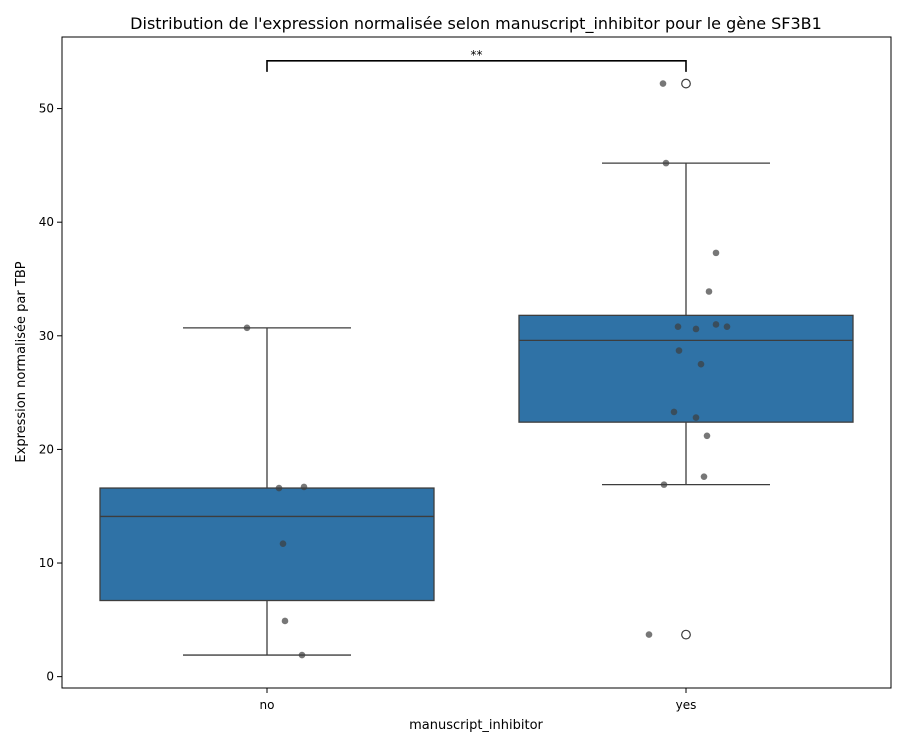 This screenshot has height=746, width=906. I want to click on significance-bracket: **, so click(476, 60).